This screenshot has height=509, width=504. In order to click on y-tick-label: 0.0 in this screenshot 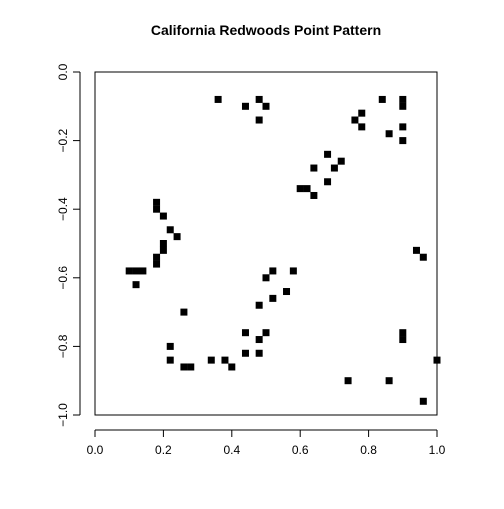, I will do `click(63, 71)`.